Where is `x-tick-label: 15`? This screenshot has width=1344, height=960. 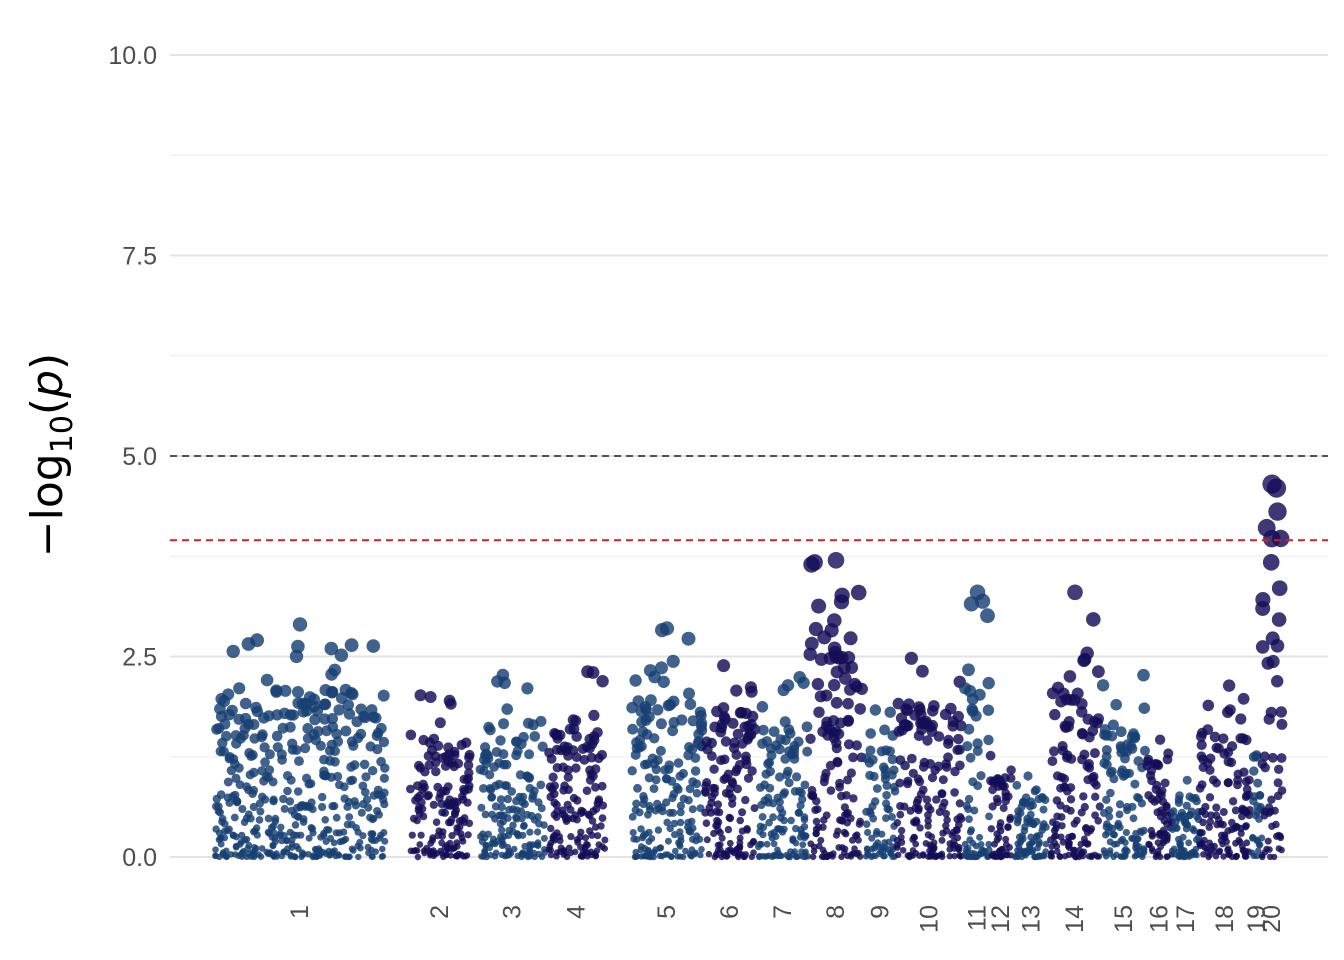
x-tick-label: 15 is located at coordinates (1124, 919).